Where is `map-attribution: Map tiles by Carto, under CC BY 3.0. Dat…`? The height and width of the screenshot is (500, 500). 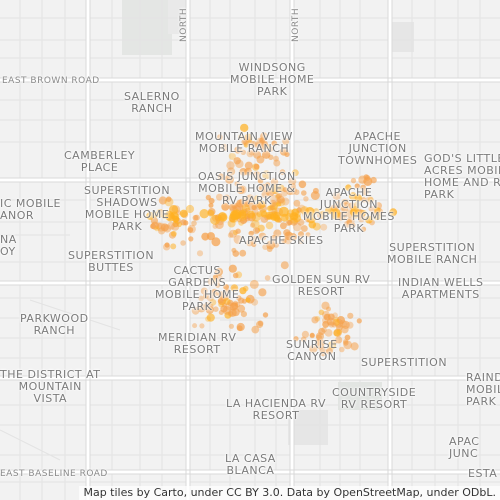 map-attribution: Map tiles by Carto, under CC BY 3.0. Dat… is located at coordinates (289, 493).